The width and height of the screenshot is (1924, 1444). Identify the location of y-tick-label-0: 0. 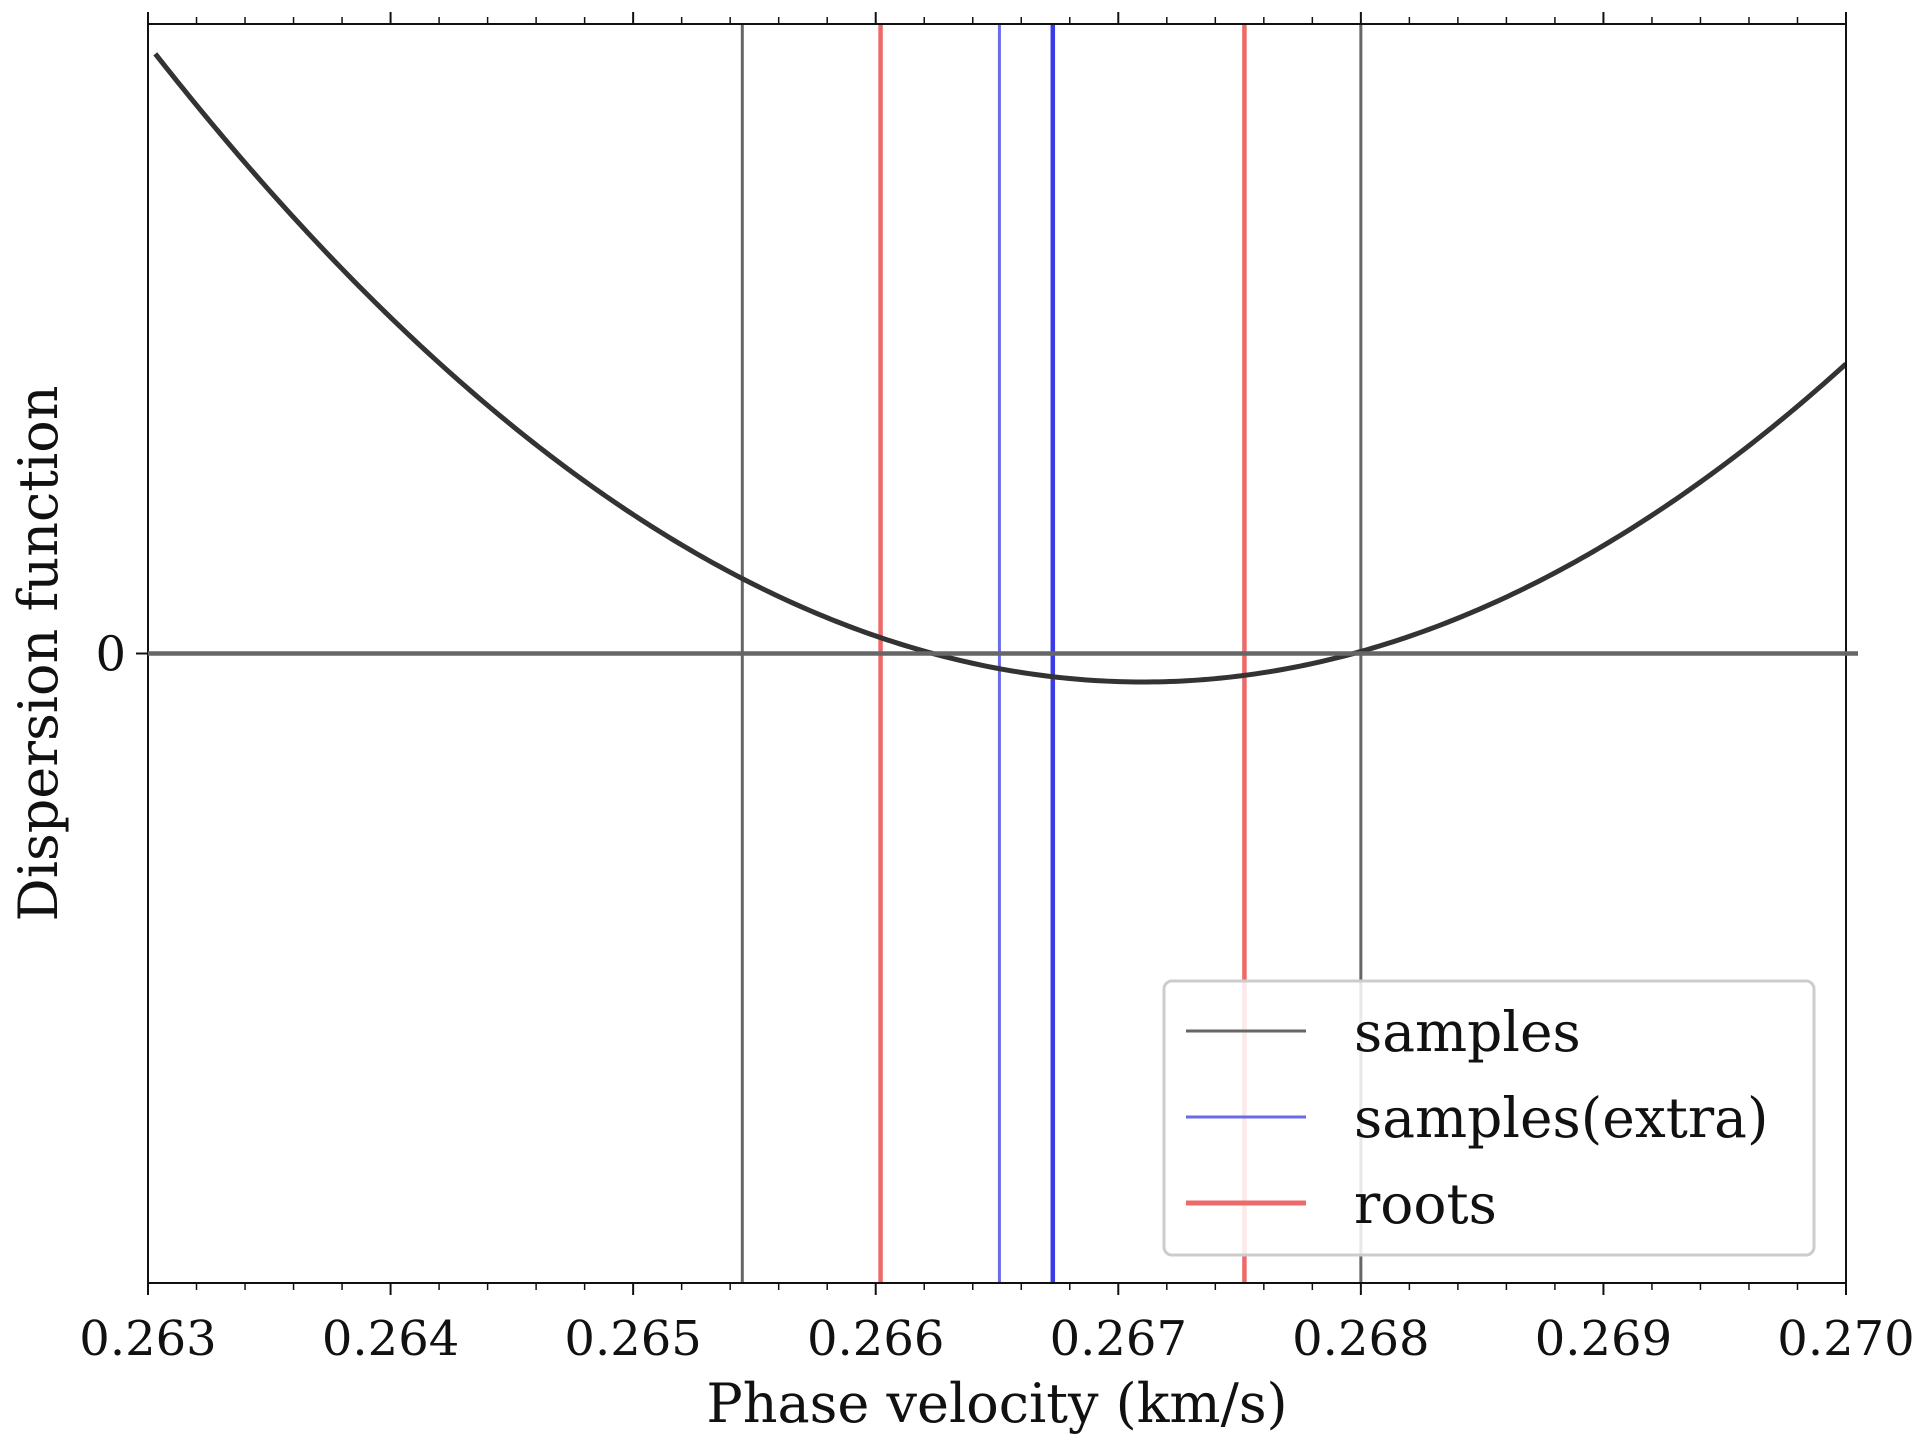
(110, 655).